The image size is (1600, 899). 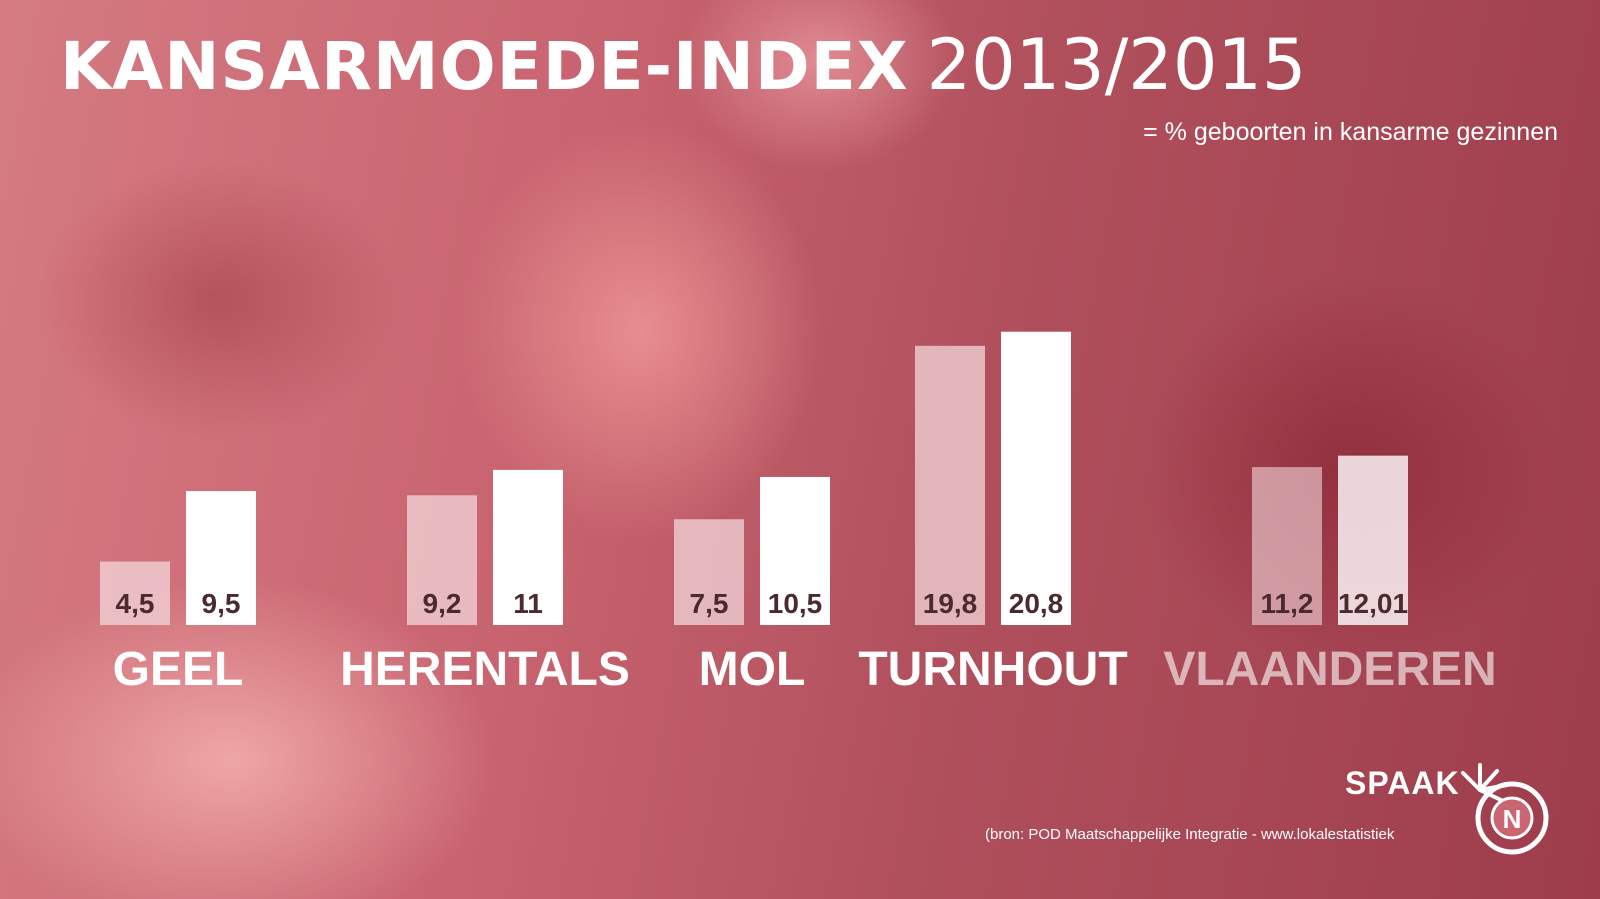 I want to click on spaak-logo: SPAAK, so click(x=1402, y=783).